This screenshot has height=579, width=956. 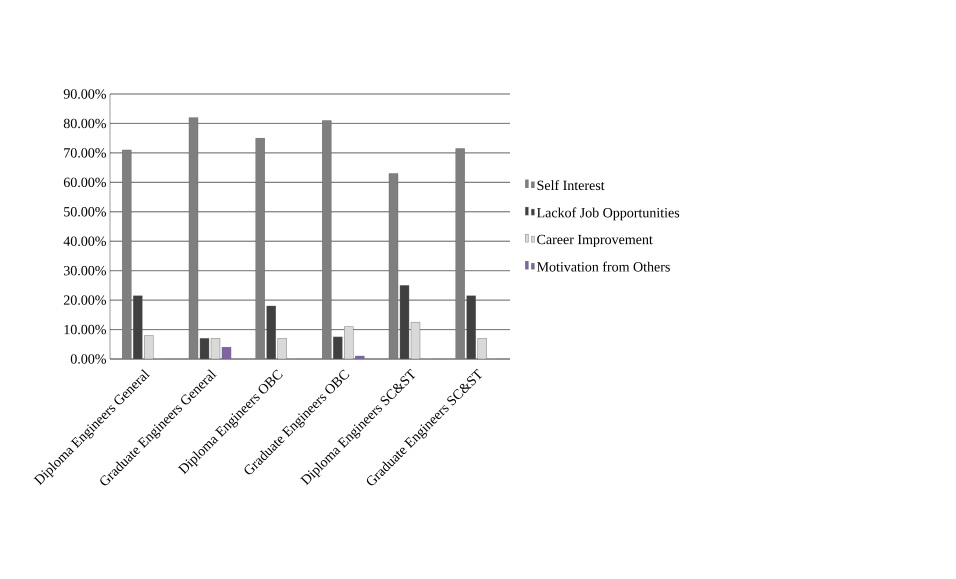 What do you see at coordinates (85, 241) in the screenshot?
I see `y-tick-label: 40.00%` at bounding box center [85, 241].